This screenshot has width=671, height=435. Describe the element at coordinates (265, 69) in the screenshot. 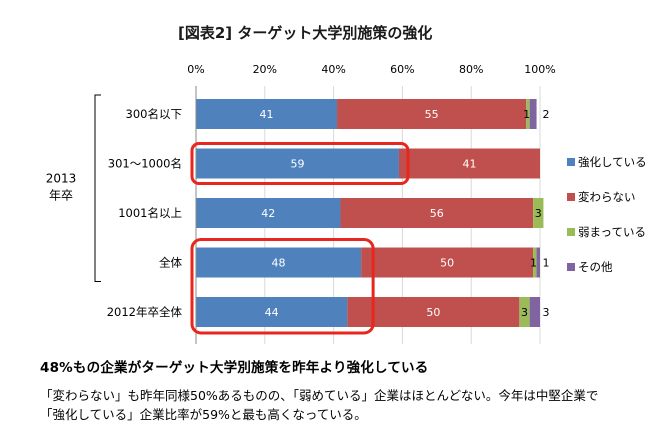

I see `x-tick-label: 20%` at that location.